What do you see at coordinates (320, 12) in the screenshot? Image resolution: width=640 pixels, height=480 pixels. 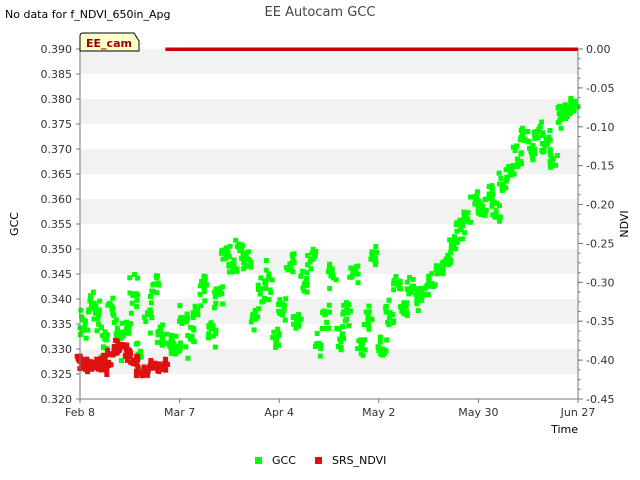 I see `chart-title: EE Autocam GCC` at bounding box center [320, 12].